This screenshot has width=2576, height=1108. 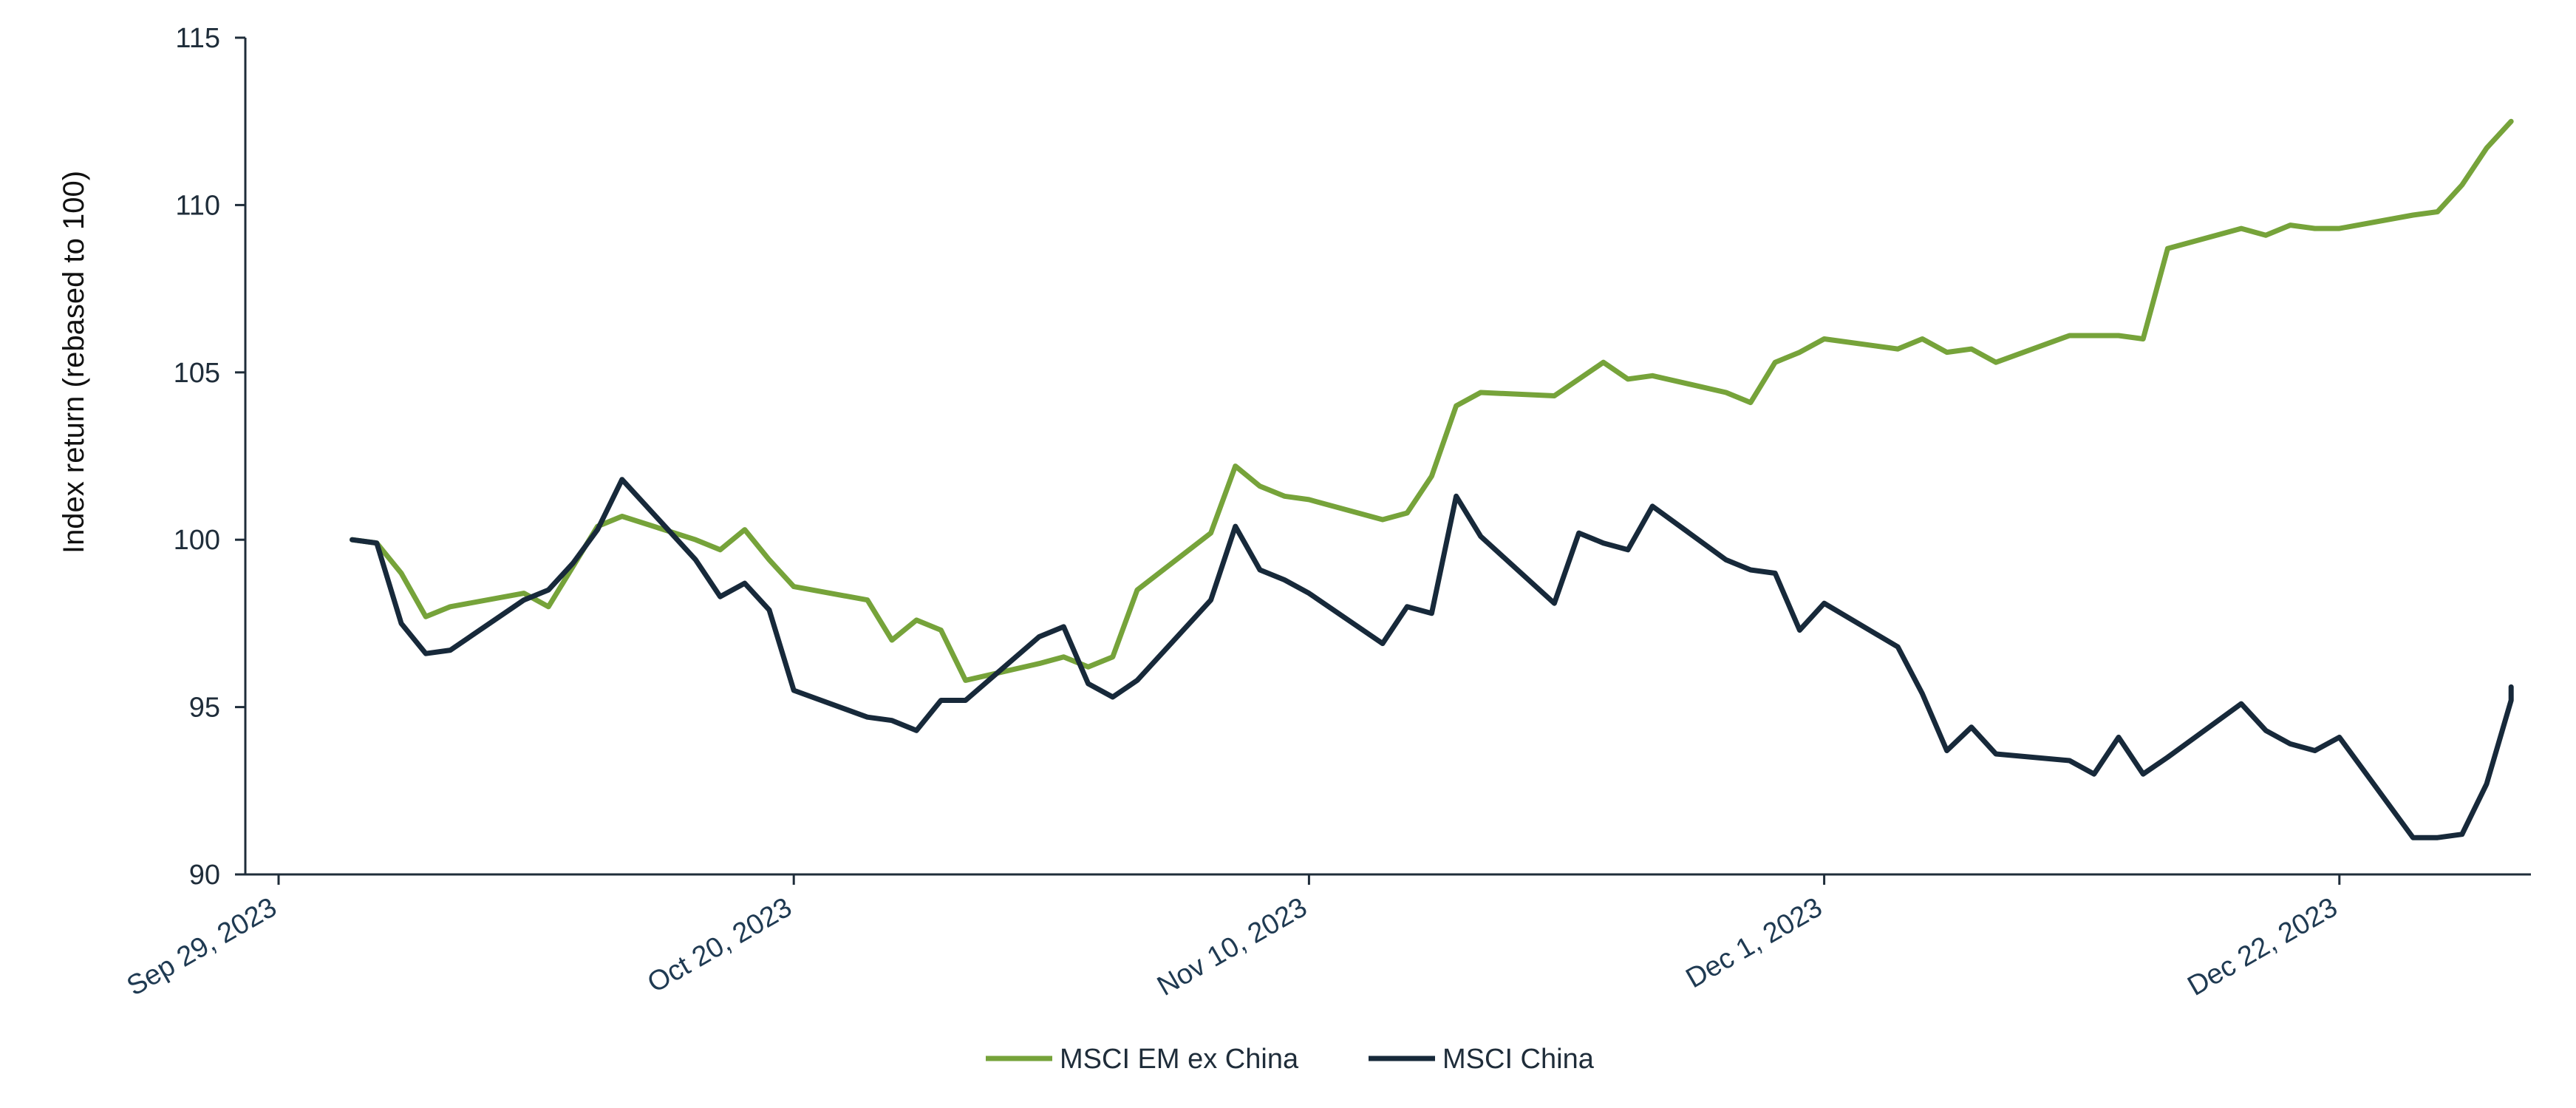 What do you see at coordinates (1518, 1059) in the screenshot?
I see `legend-label: MSCI China` at bounding box center [1518, 1059].